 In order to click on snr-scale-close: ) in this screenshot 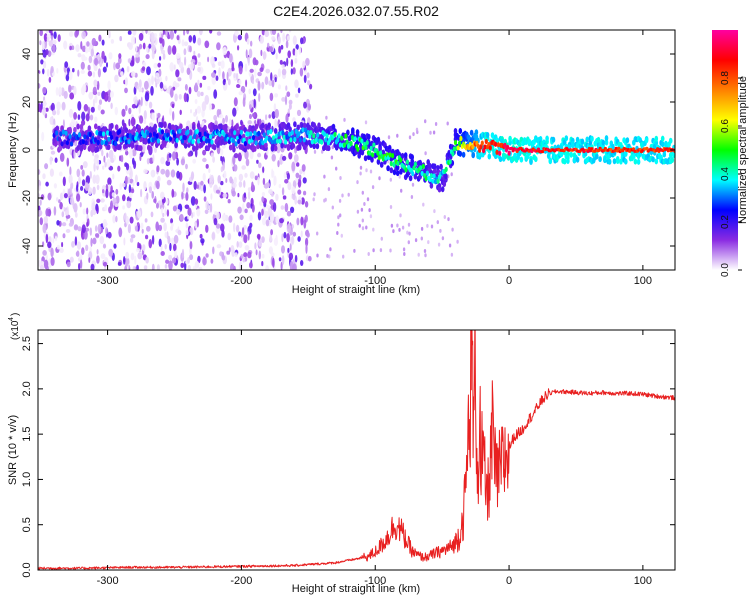, I will do `click(15, 314)`.